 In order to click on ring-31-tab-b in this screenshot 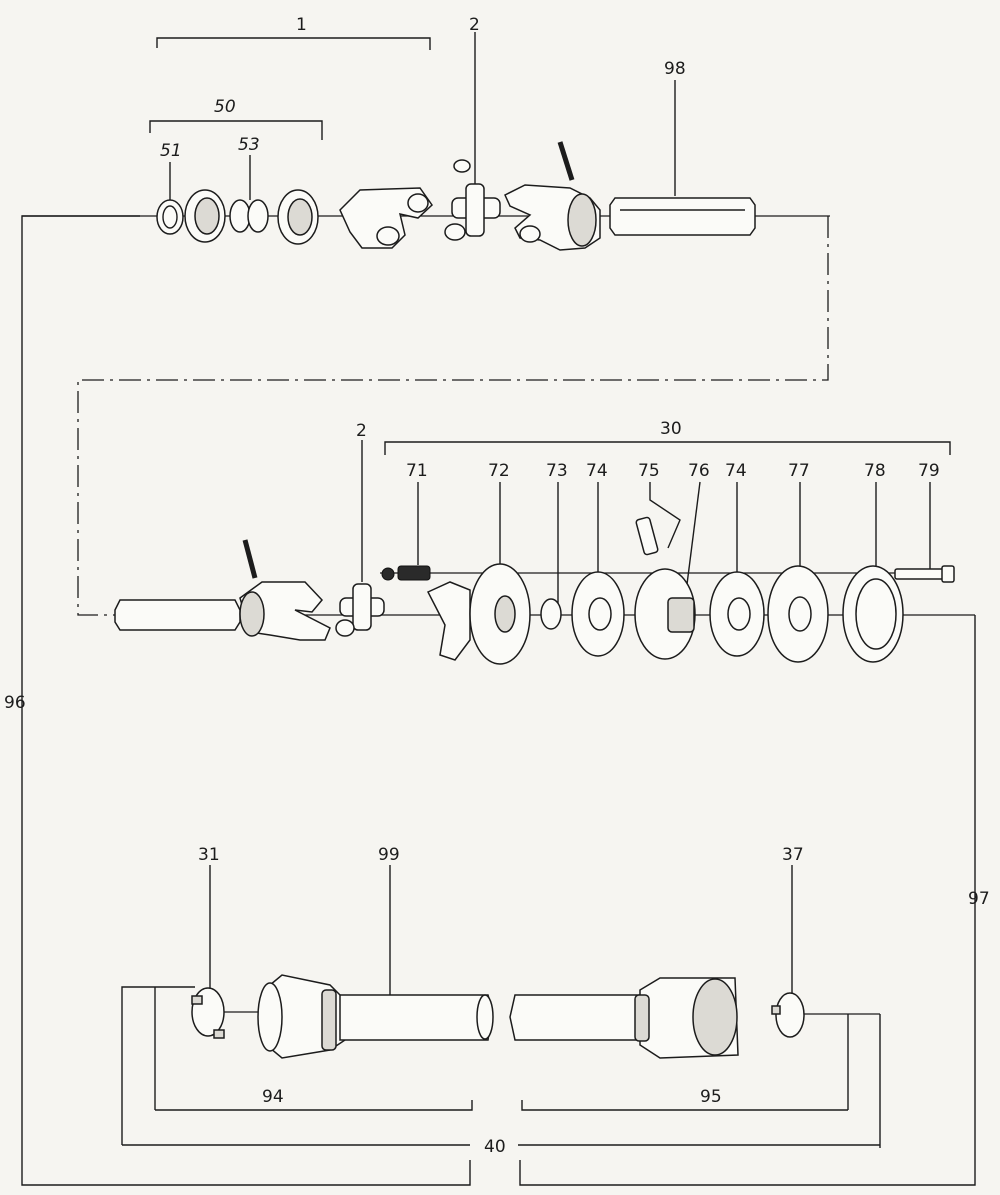, I will do `click(219, 1034)`.